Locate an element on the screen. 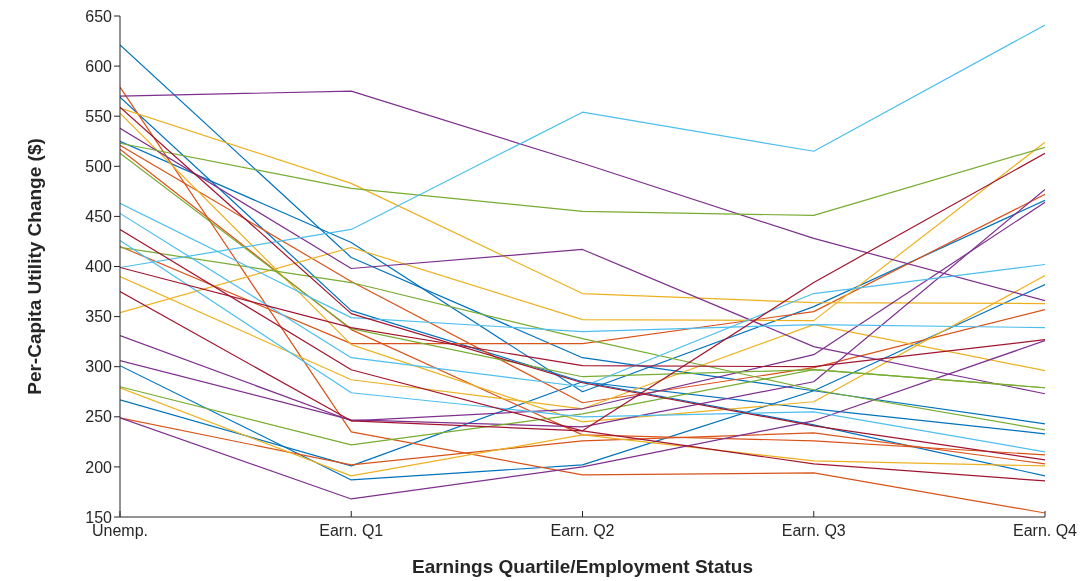 The image size is (1083, 581). x-tick-label: Earn. Q4 is located at coordinates (1045, 531).